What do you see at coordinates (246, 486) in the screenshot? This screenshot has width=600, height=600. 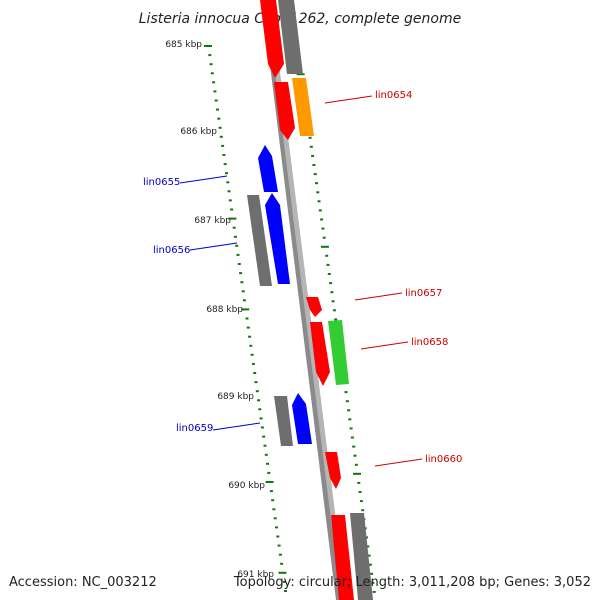 I see `scale-label: 690 kbp` at bounding box center [246, 486].